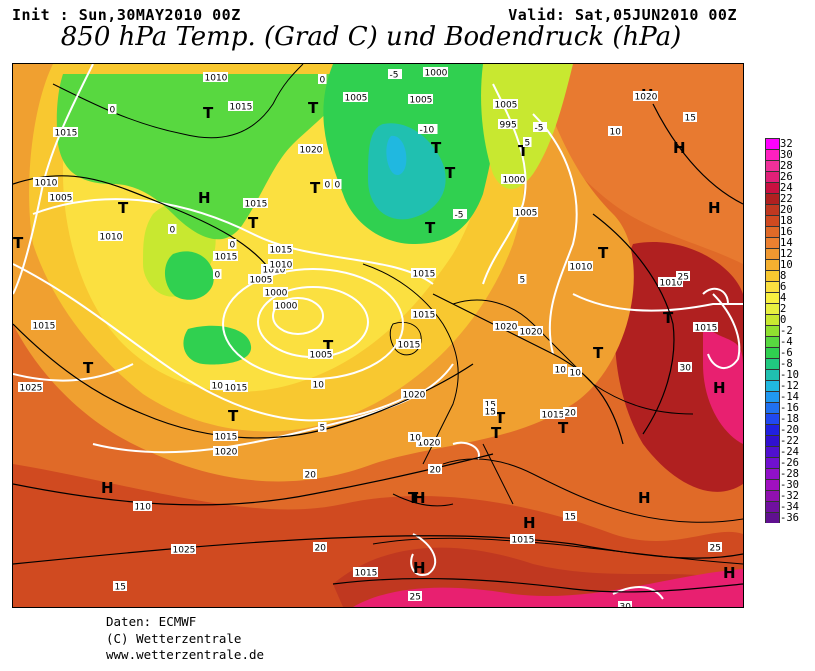 The width and height of the screenshot is (815, 671). I want to click on temperature-label: 25, so click(715, 549).